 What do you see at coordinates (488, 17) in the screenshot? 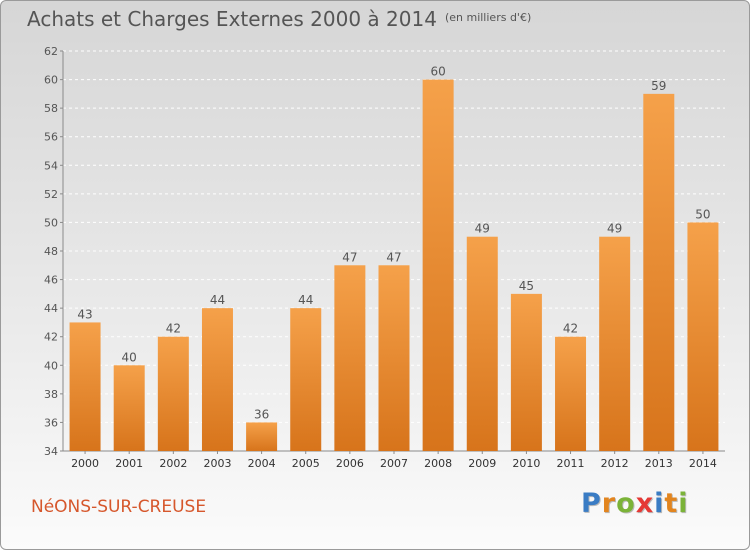
I see `title-unit: (en milliers d'€)` at bounding box center [488, 17].